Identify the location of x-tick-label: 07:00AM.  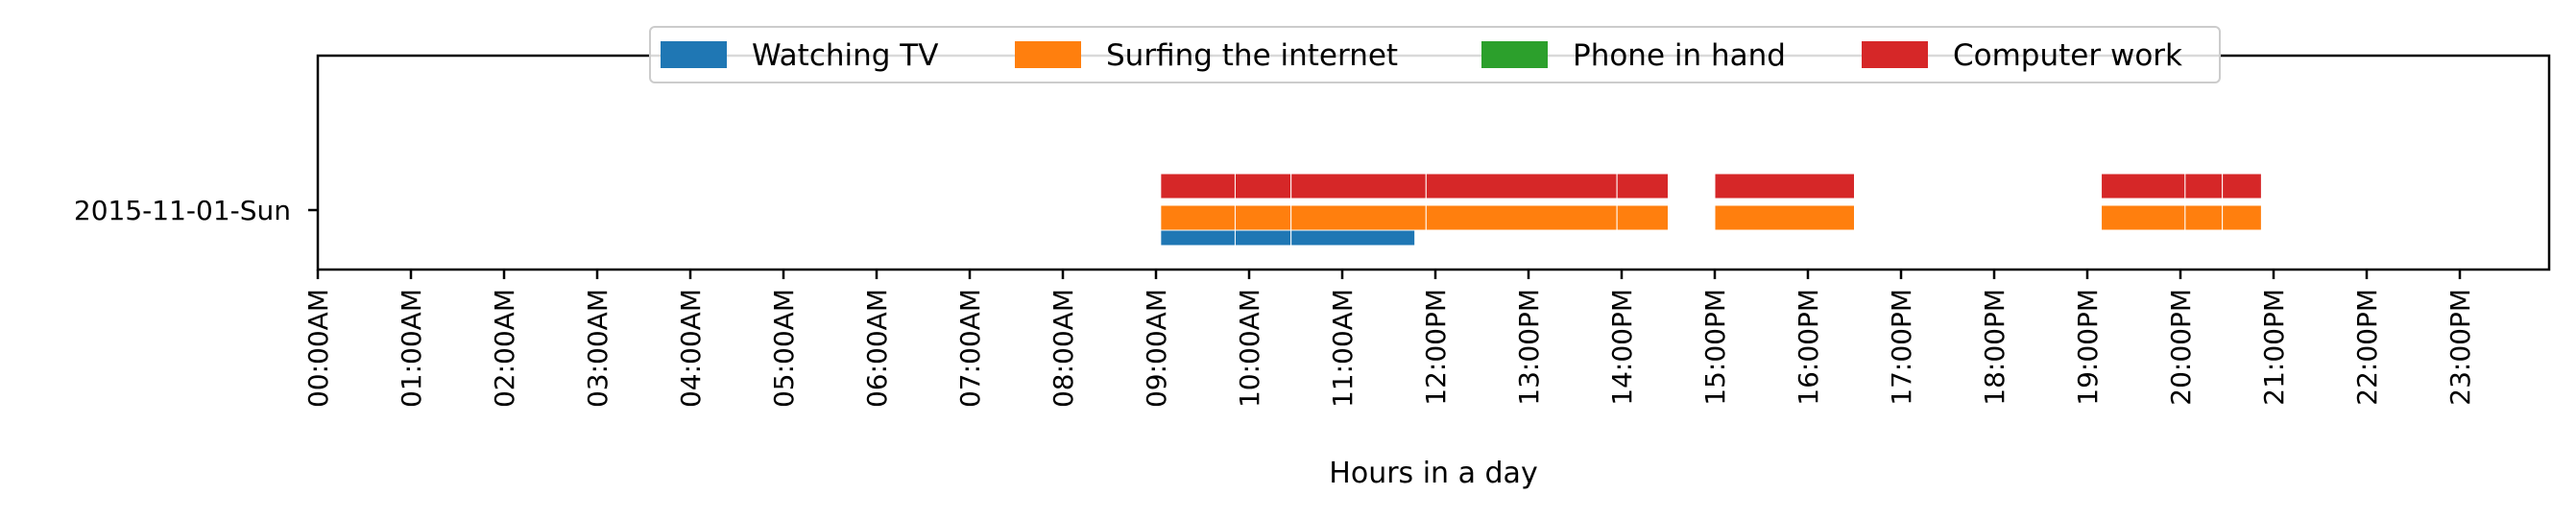
(970, 348).